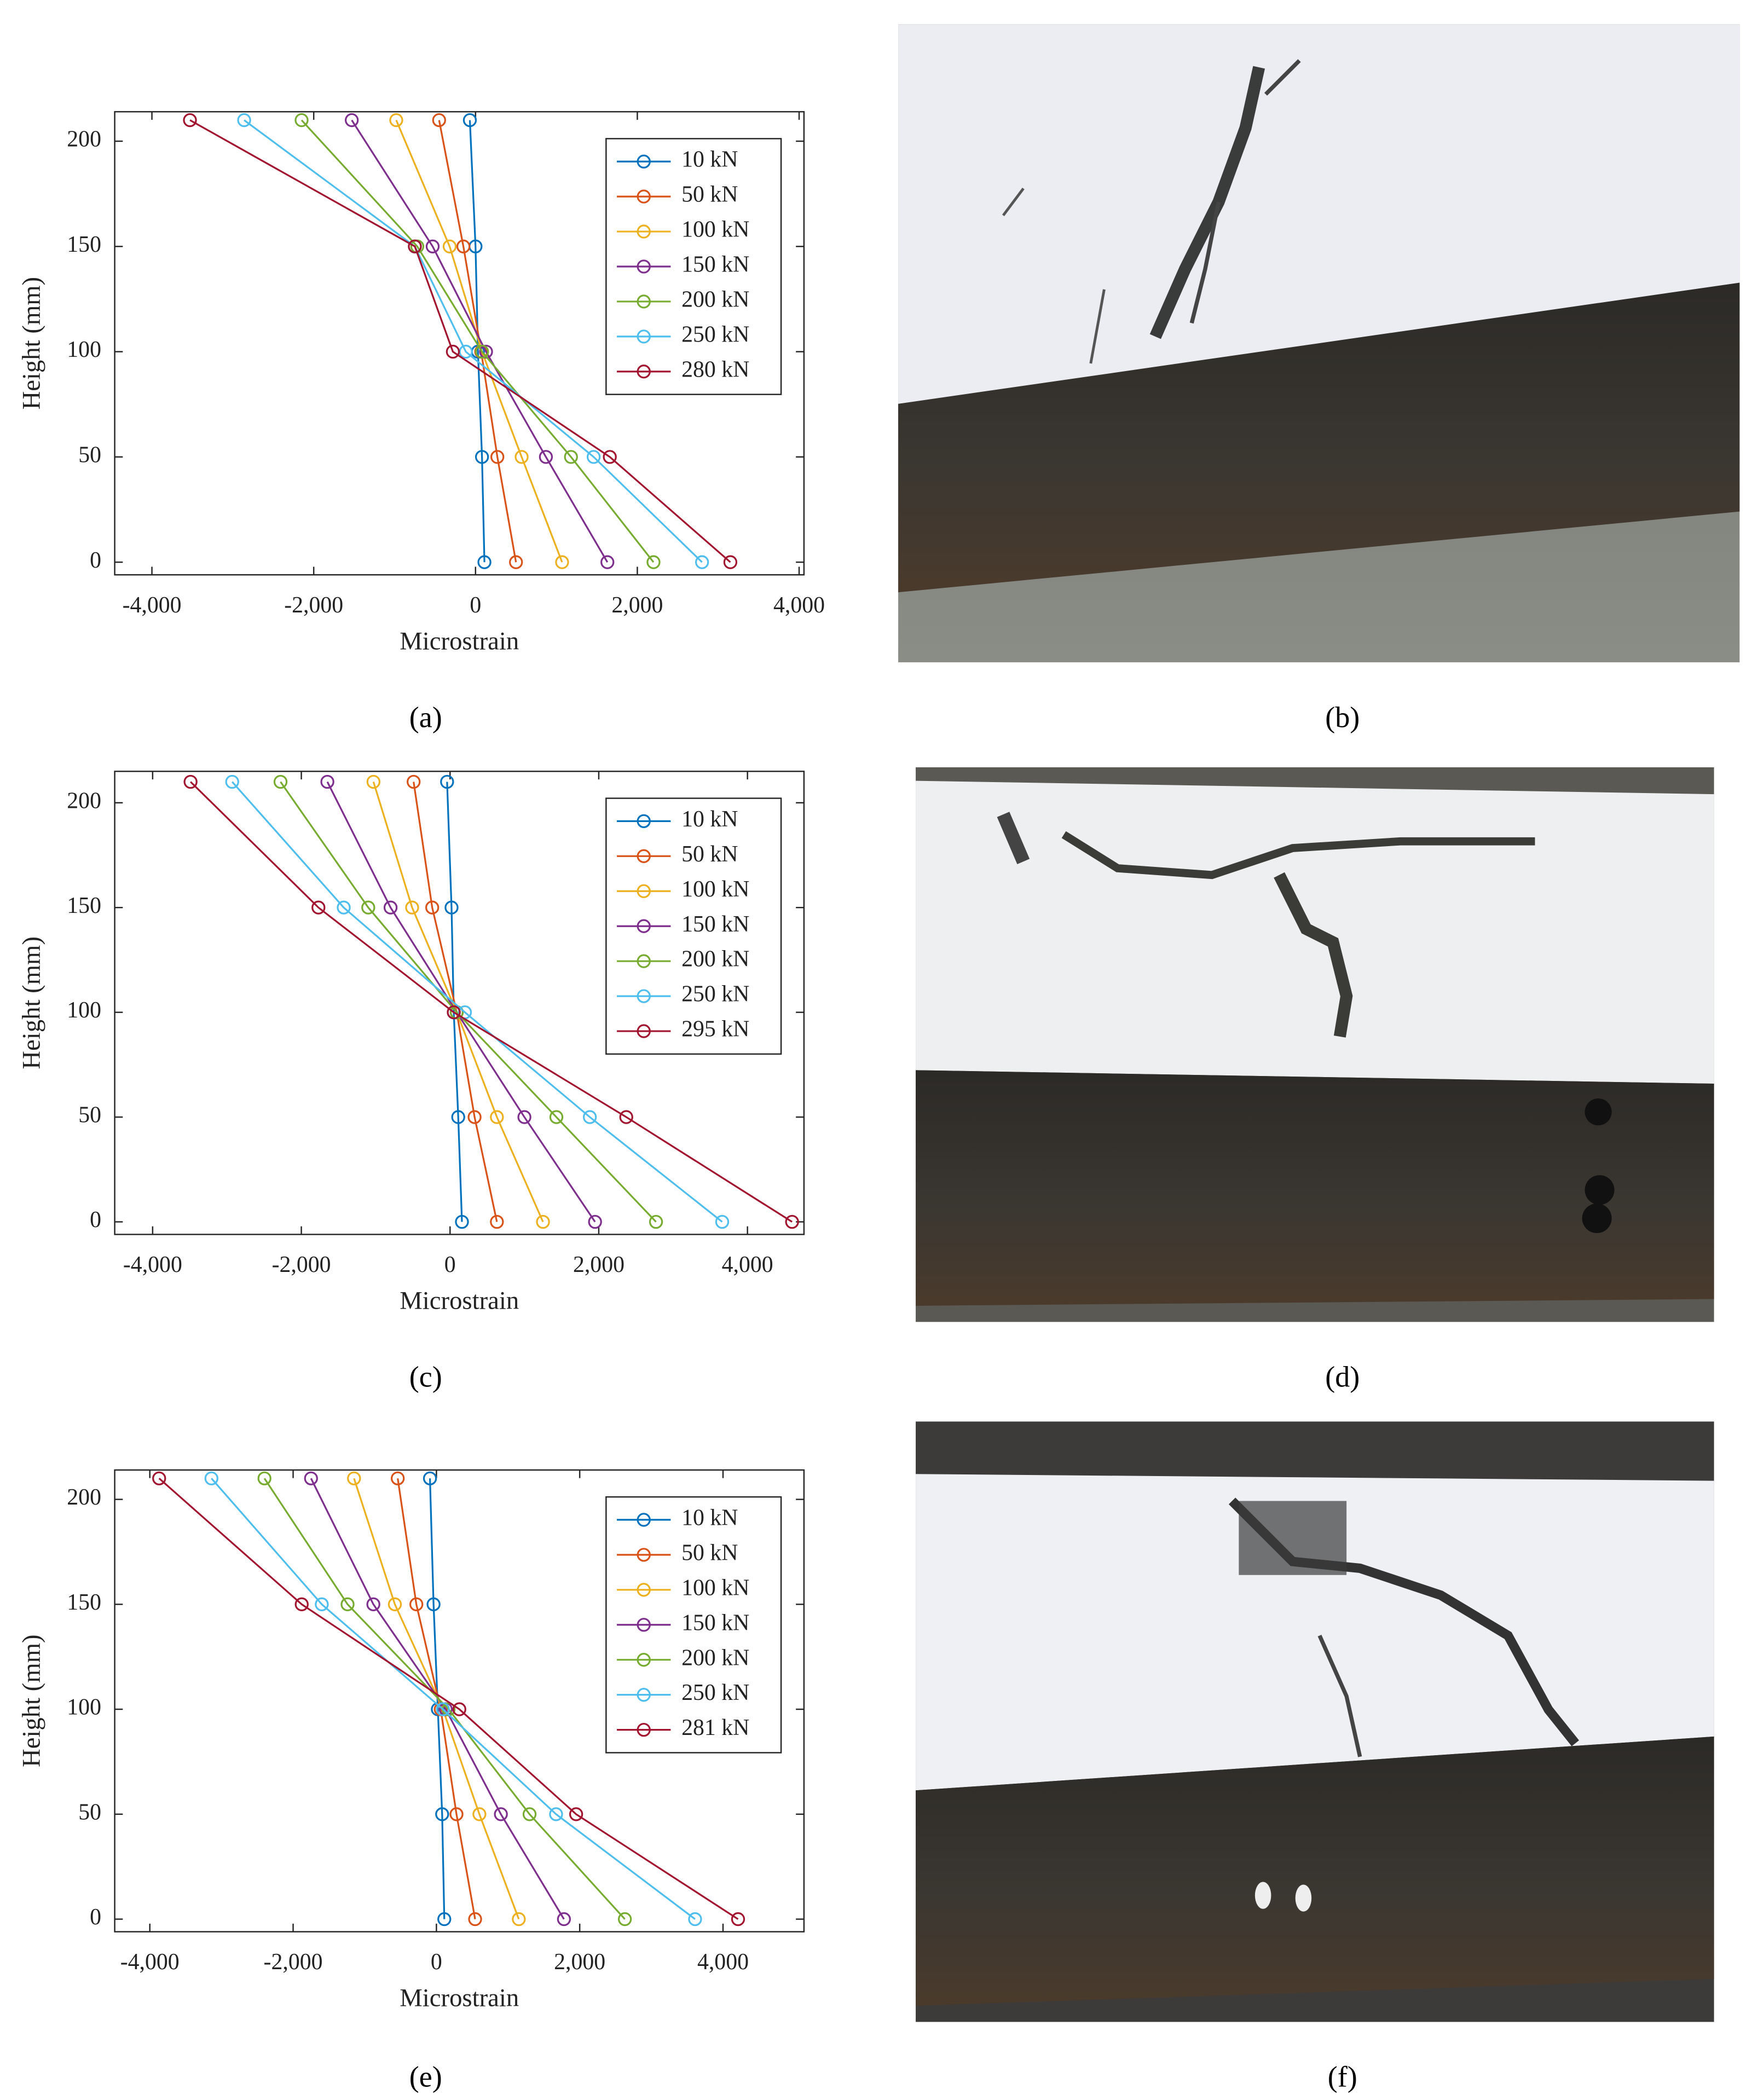  Describe the element at coordinates (84, 1011) in the screenshot. I see `y-tick-label: 100` at that location.